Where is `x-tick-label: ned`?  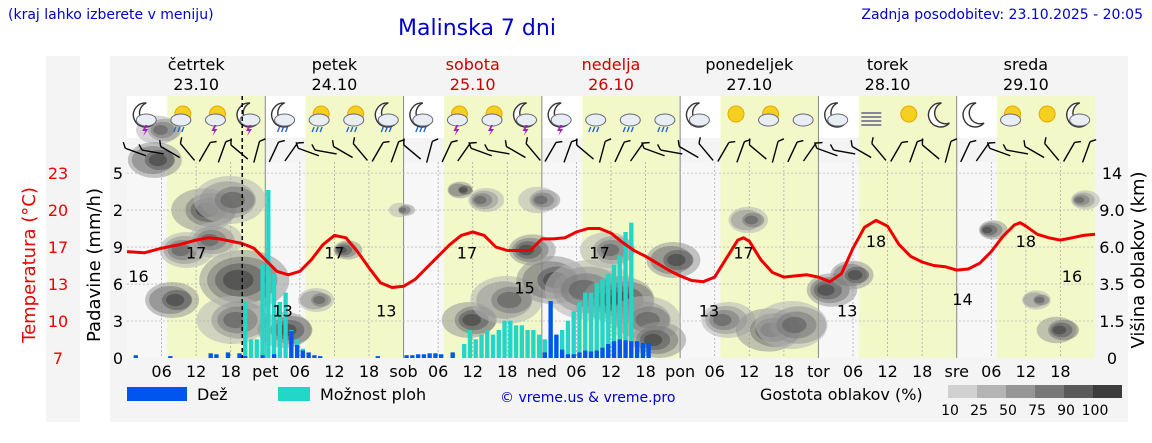 x-tick-label: ned is located at coordinates (542, 371).